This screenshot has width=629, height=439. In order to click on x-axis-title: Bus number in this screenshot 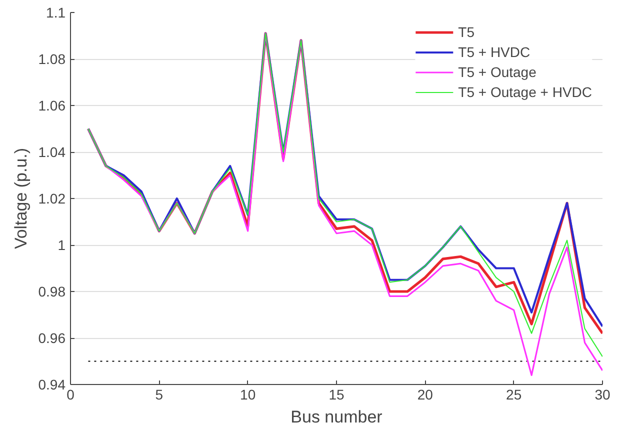, I will do `click(336, 417)`.